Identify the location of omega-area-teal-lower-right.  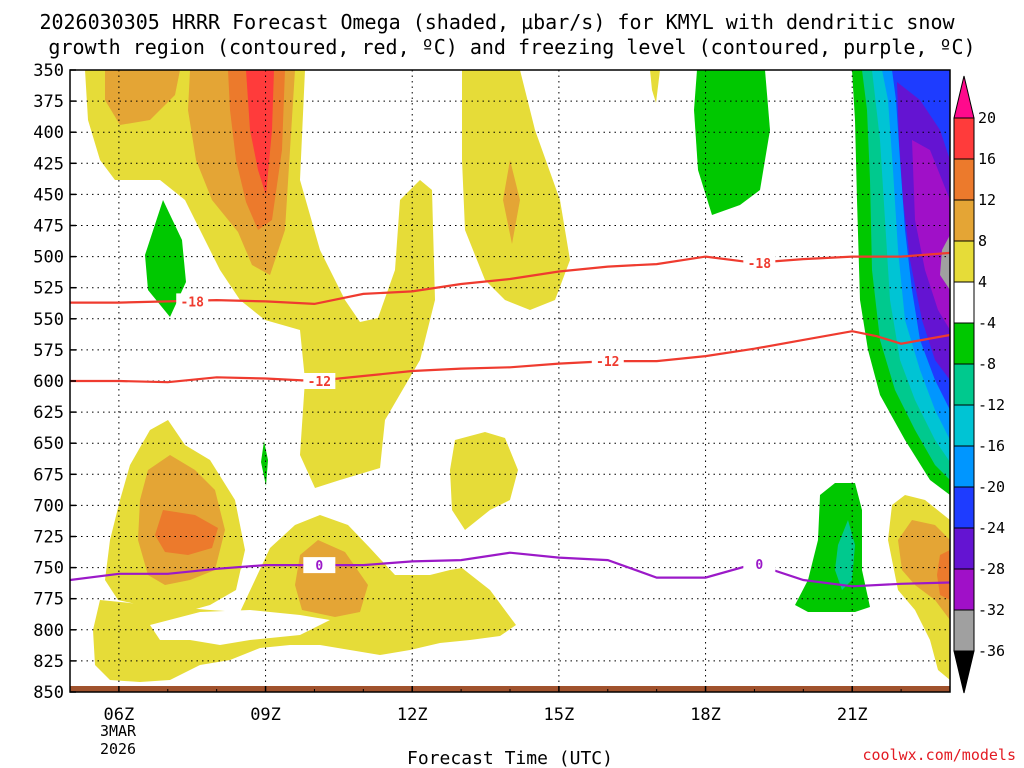
(845, 555).